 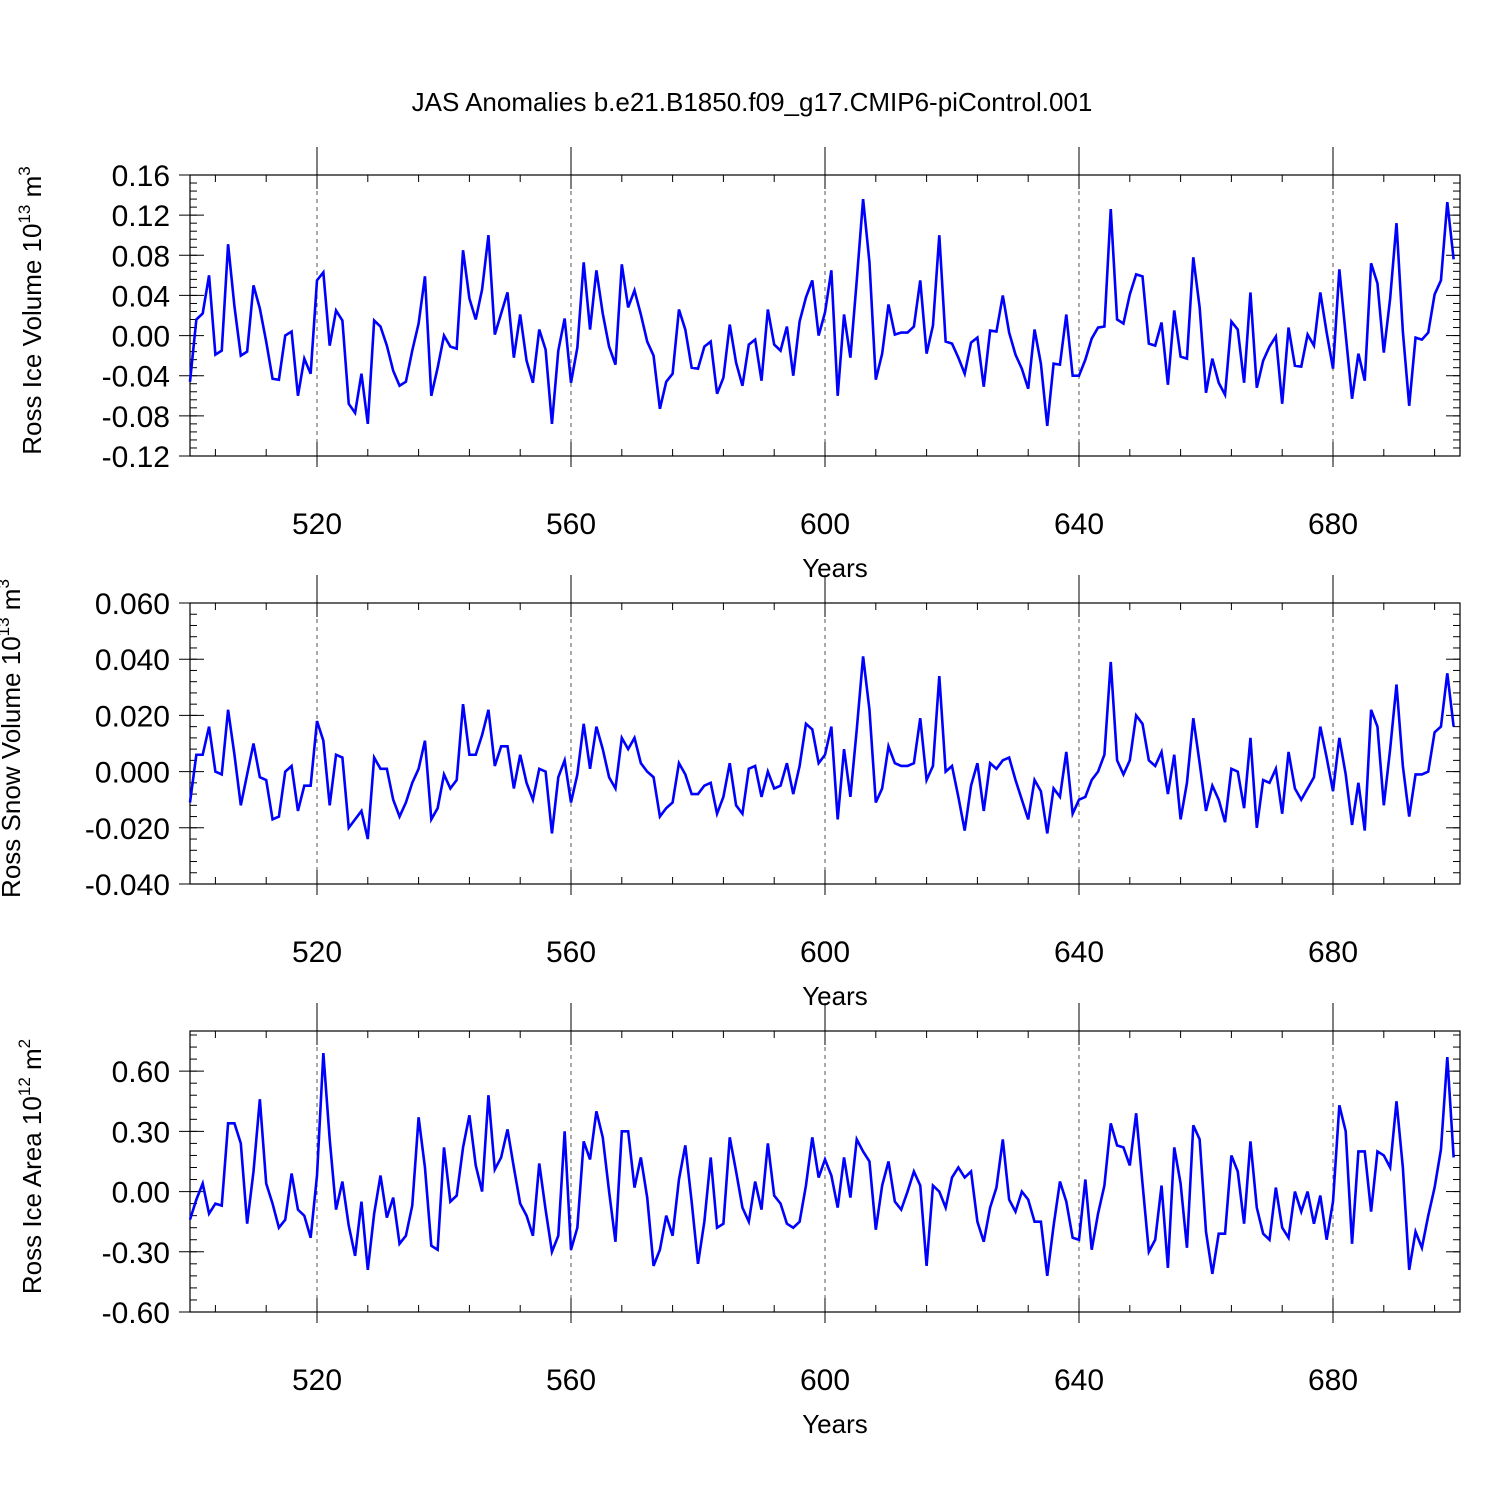 I want to click on y-axis-label: Ross Snow Volume 1013 m3, so click(x=13, y=738).